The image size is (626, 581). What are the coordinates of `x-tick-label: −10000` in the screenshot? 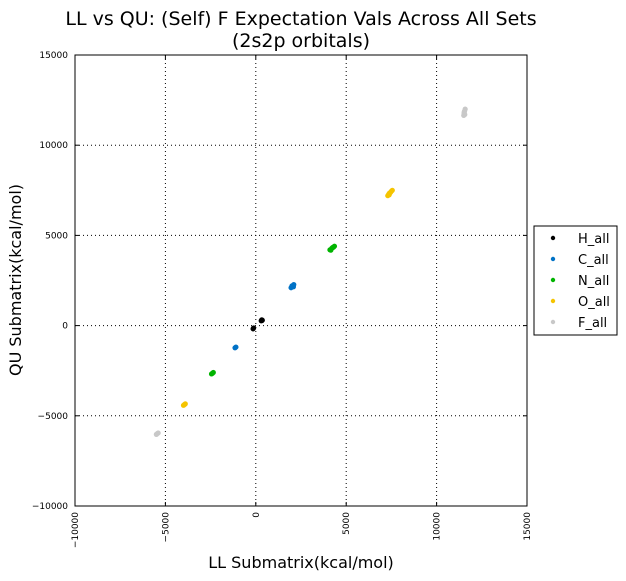 It's located at (76, 530).